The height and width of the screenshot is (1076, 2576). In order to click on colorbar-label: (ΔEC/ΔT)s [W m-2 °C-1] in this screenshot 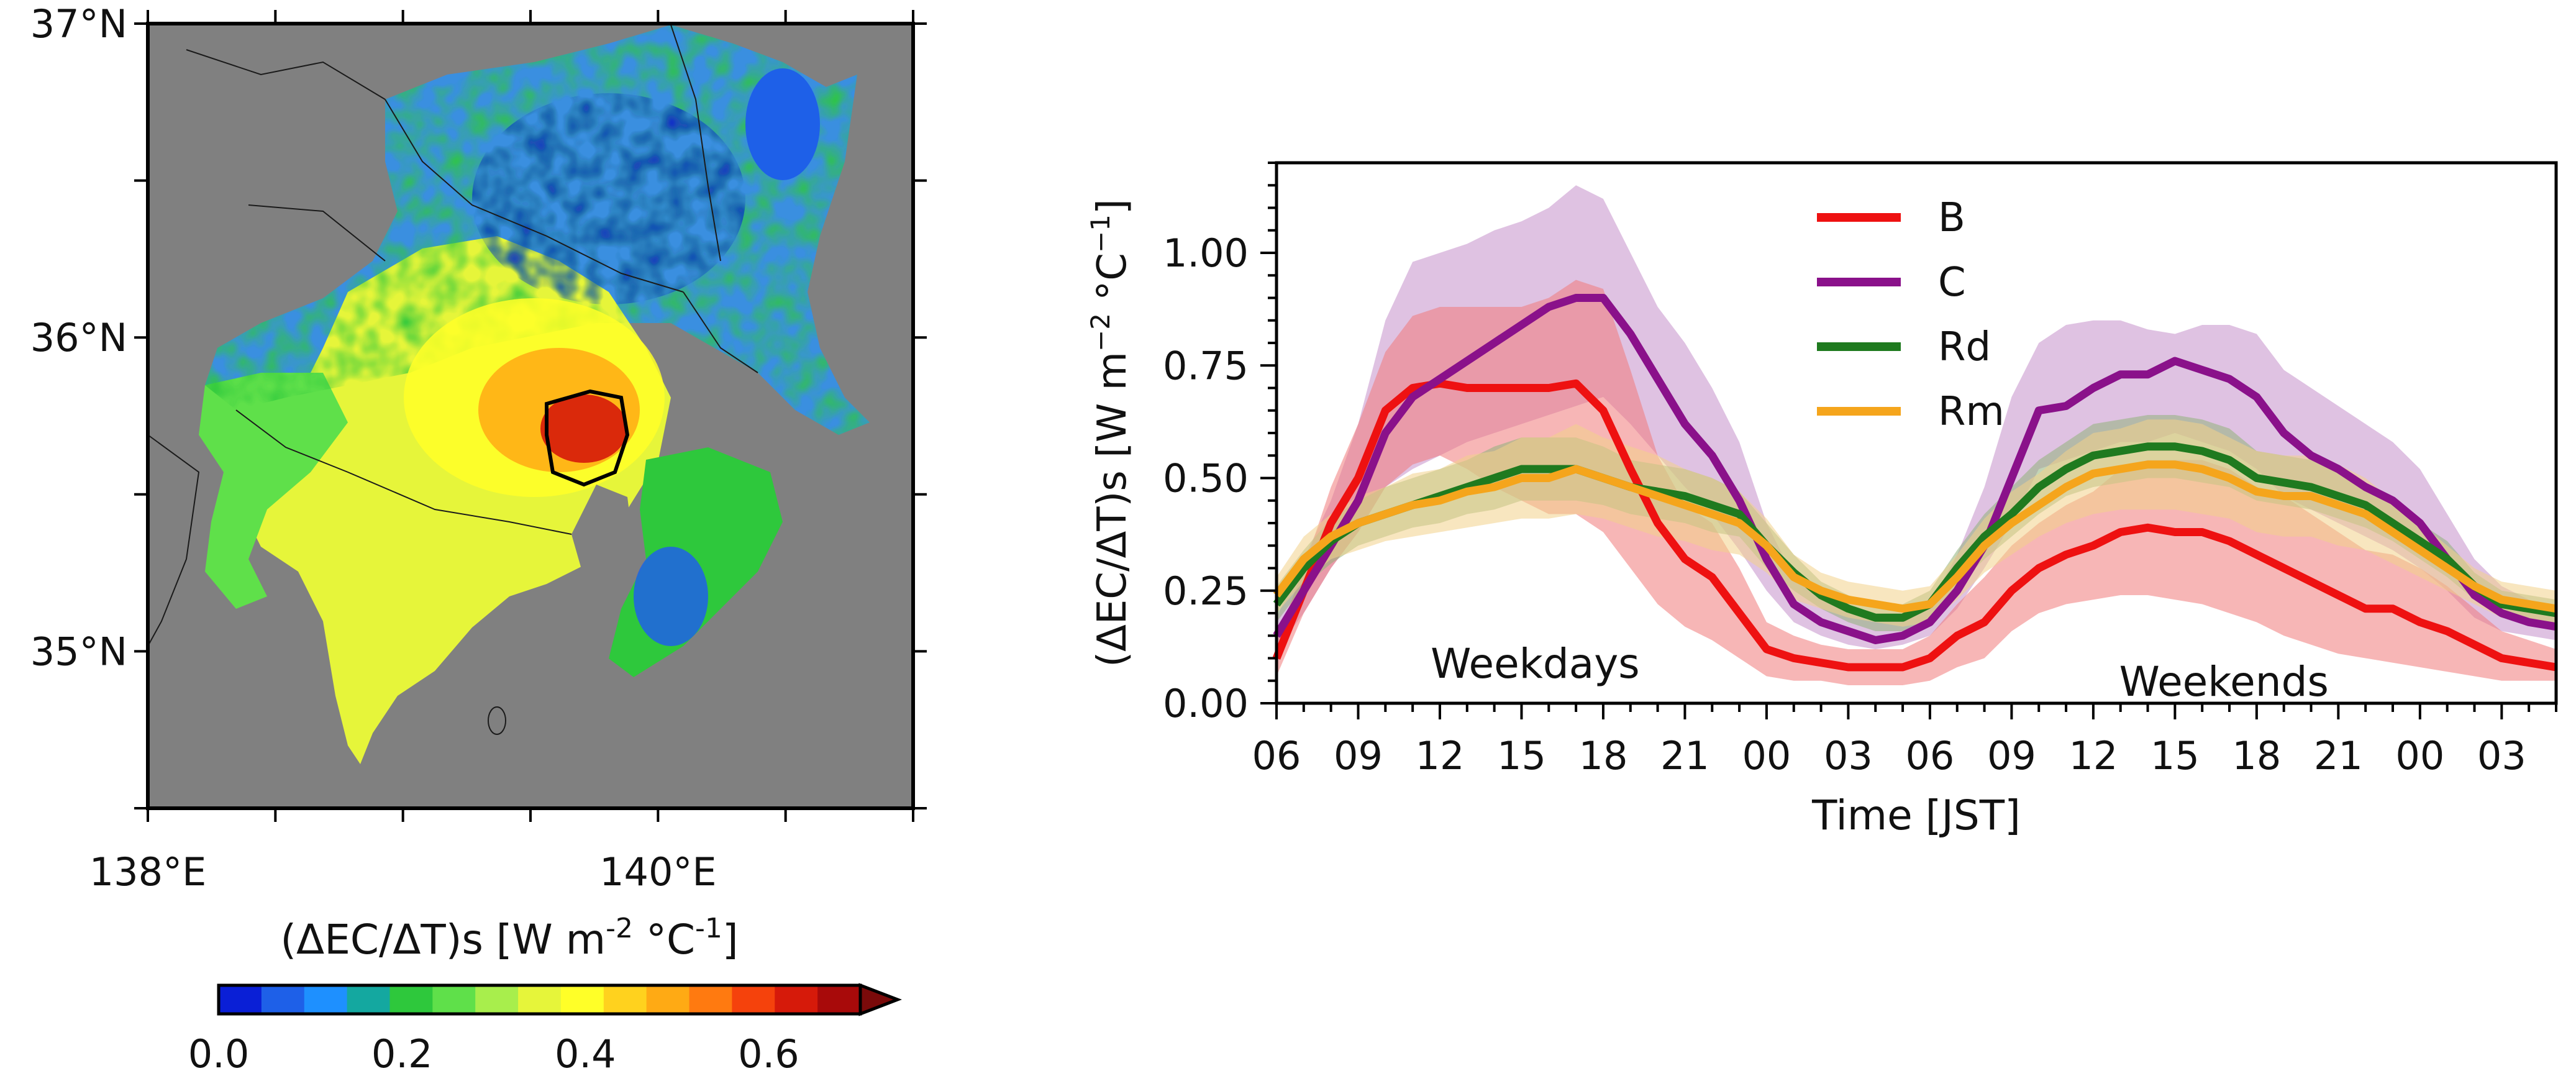, I will do `click(509, 938)`.